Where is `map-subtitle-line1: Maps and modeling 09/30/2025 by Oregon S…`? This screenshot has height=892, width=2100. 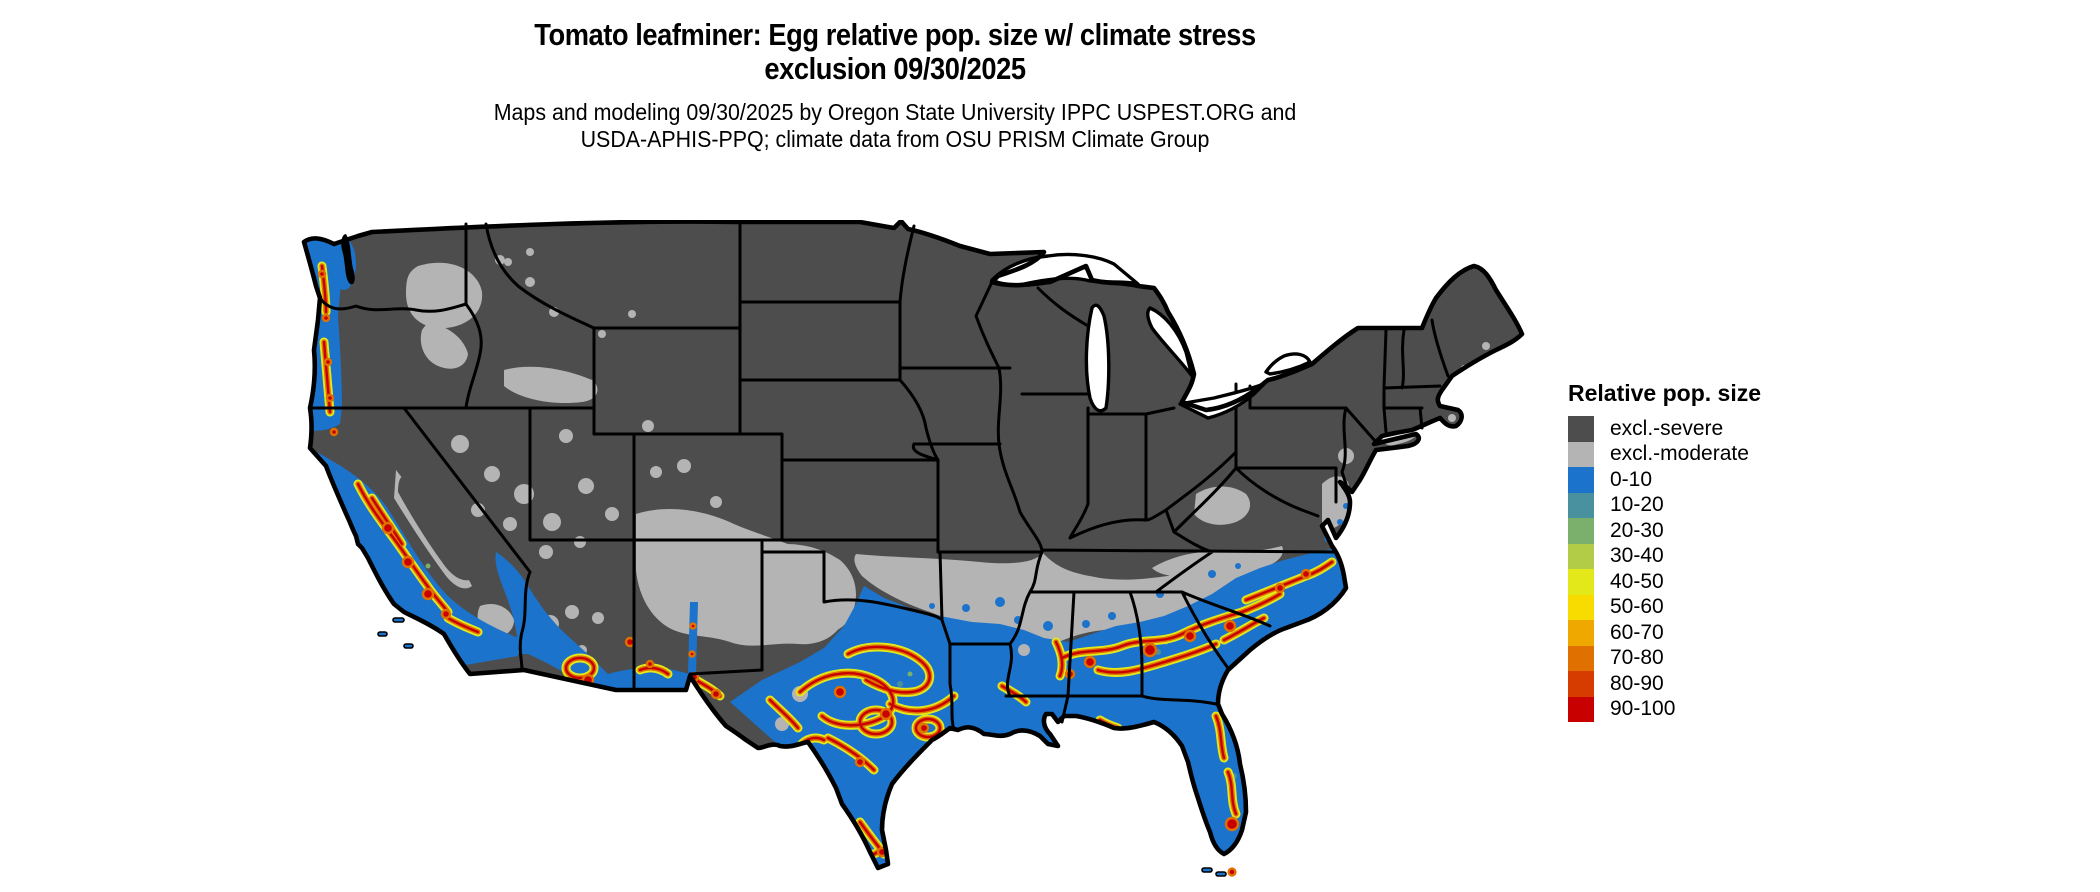 map-subtitle-line1: Maps and modeling 09/30/2025 by Oregon S… is located at coordinates (895, 112).